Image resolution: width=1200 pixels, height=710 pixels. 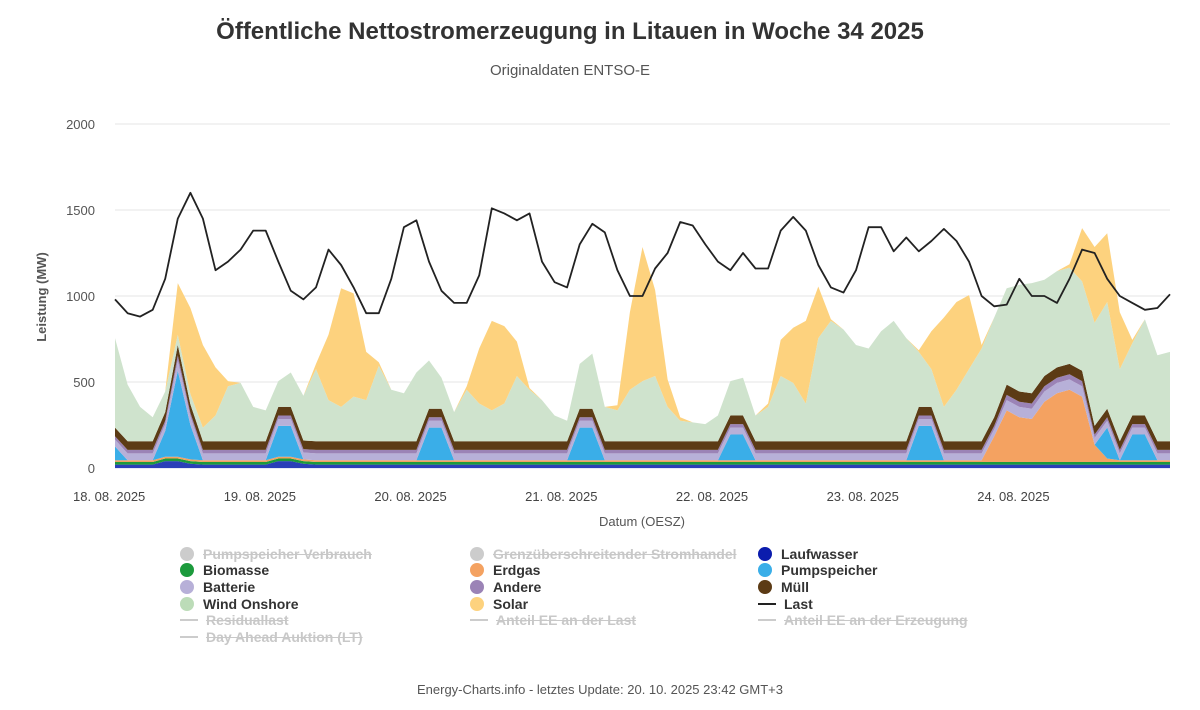 I want to click on legend-label: Solar, so click(x=511, y=603).